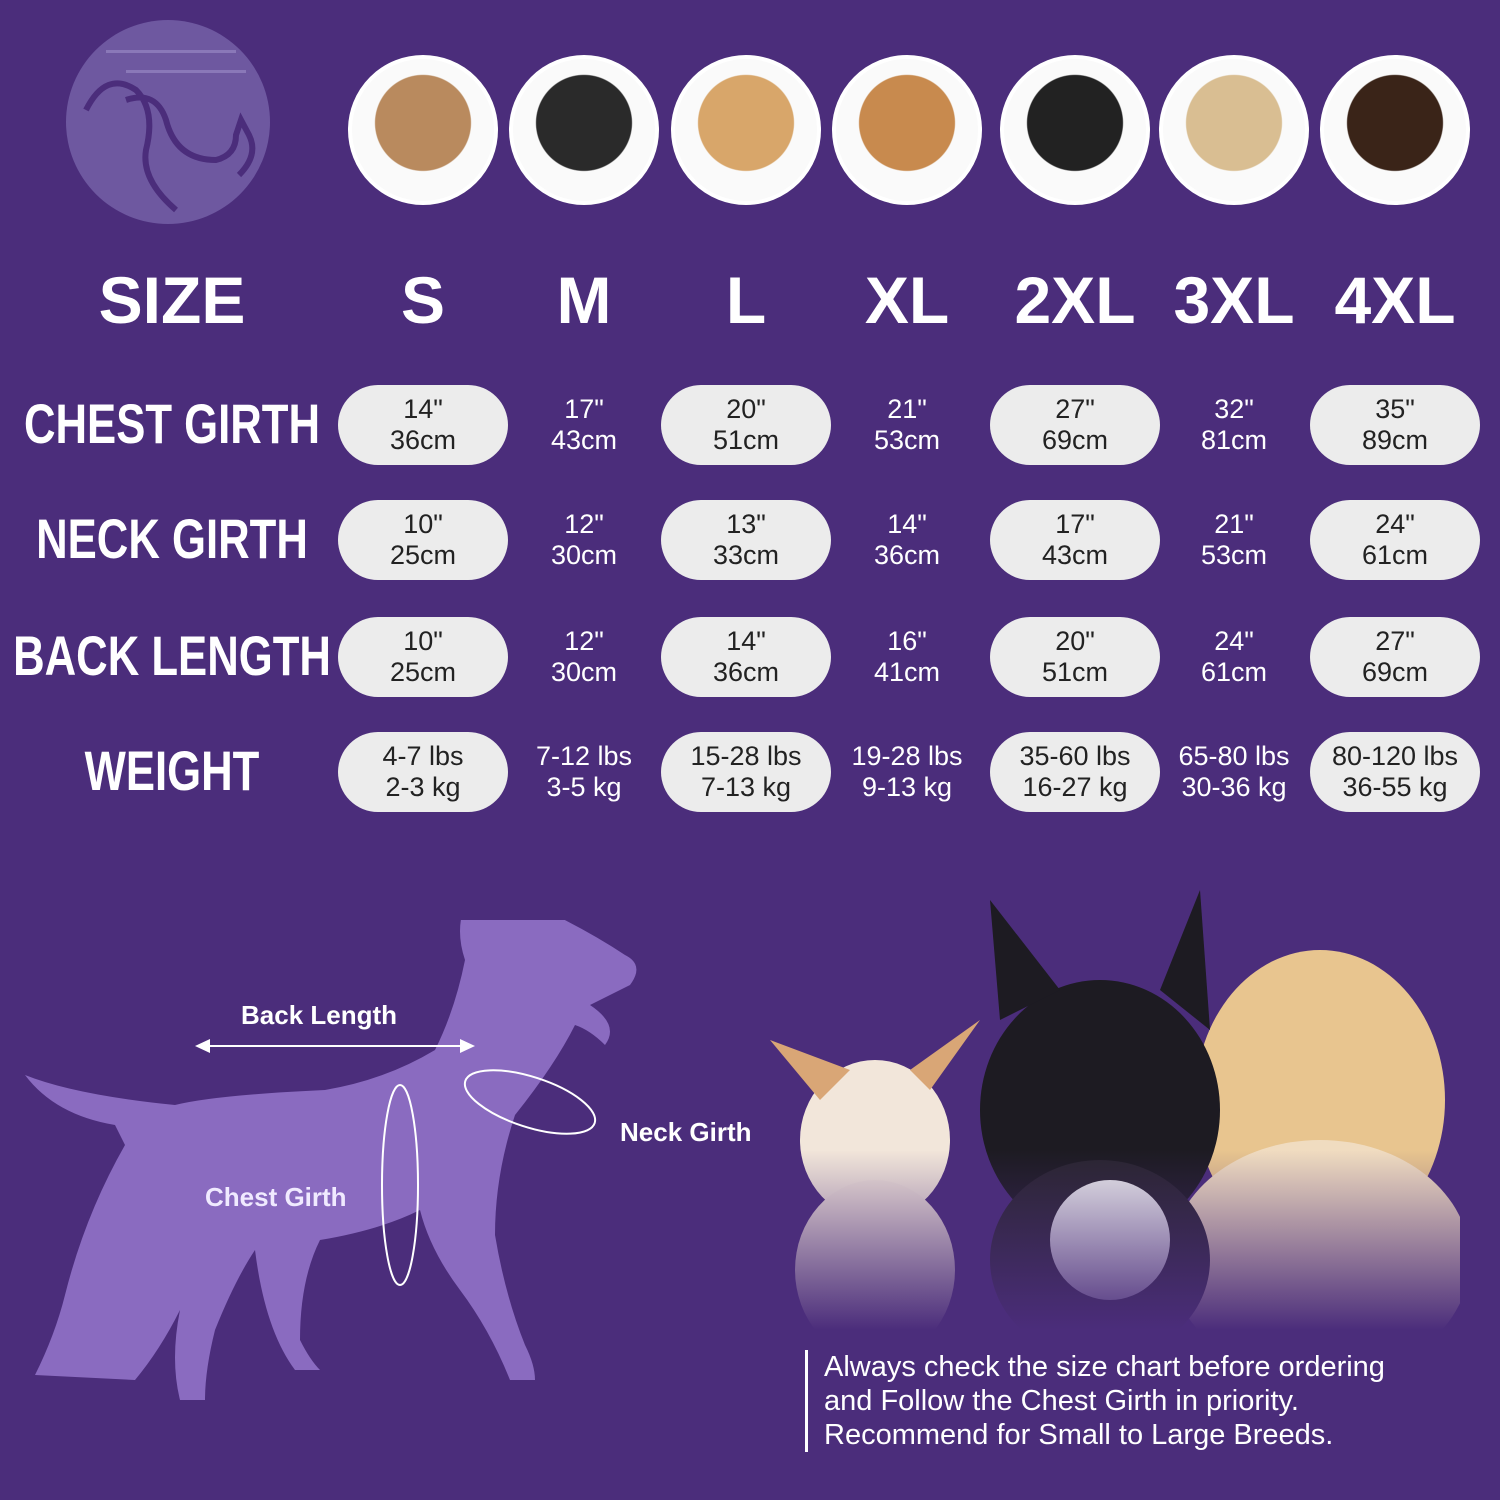 The height and width of the screenshot is (1500, 1500). Describe the element at coordinates (746, 756) in the screenshot. I see `cell-imperial: 15-28 lbs` at that location.